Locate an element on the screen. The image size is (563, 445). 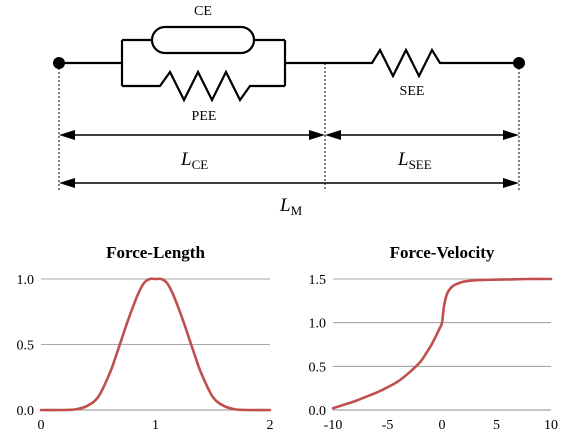
force-velocity-y-tick-label: 0.0 is located at coordinates (318, 411).